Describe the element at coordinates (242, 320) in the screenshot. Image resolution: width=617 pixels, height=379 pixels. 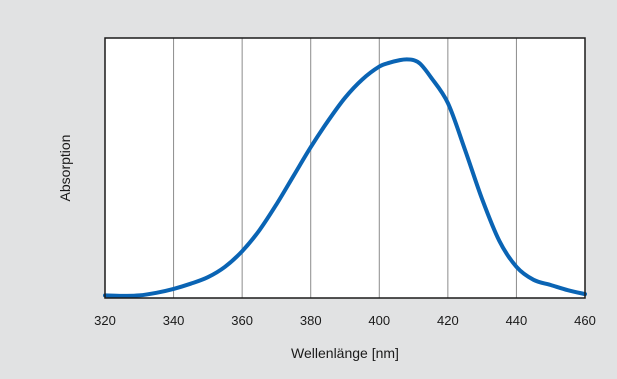
I see `x-tick-label-360: 360` at that location.